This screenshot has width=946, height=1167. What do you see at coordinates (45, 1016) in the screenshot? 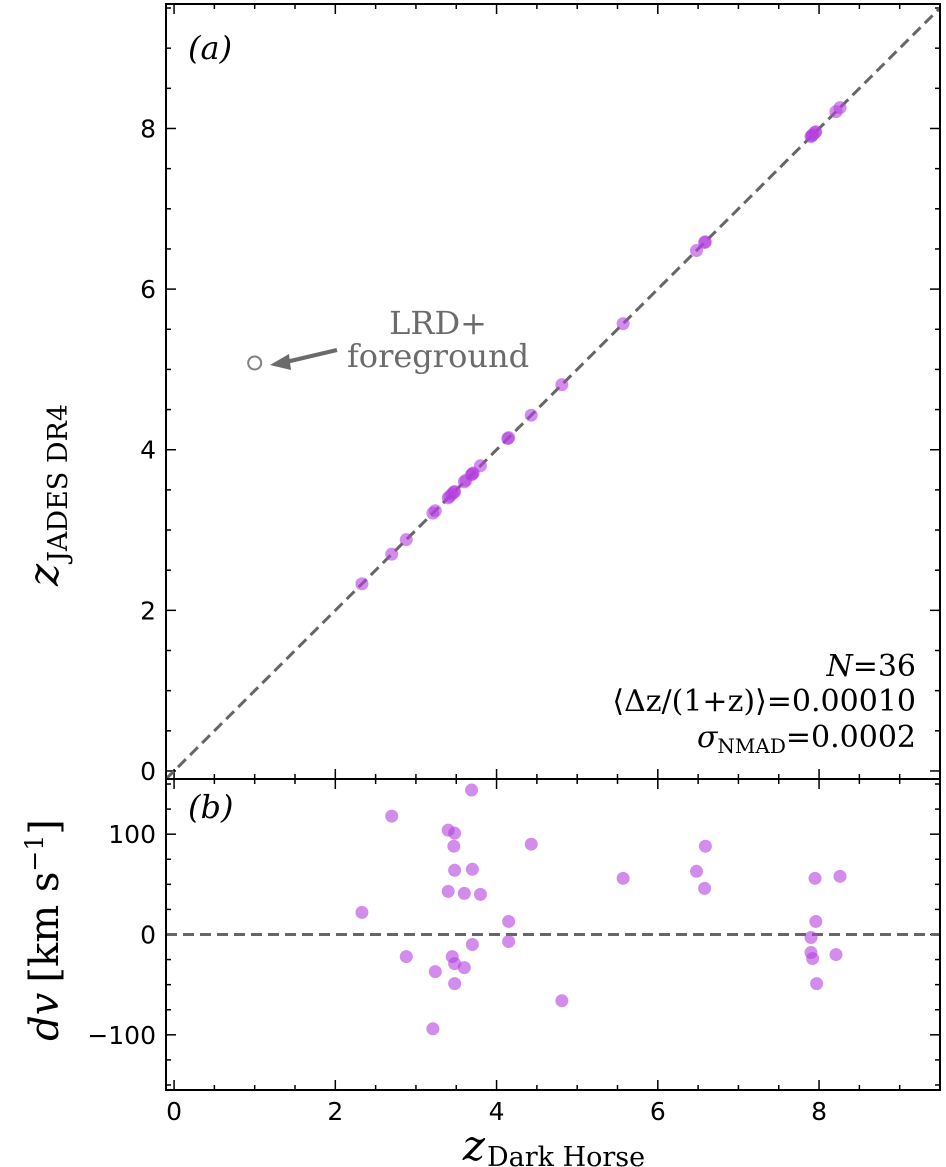
I see `y-axis-label-b-var: dv` at bounding box center [45, 1016].